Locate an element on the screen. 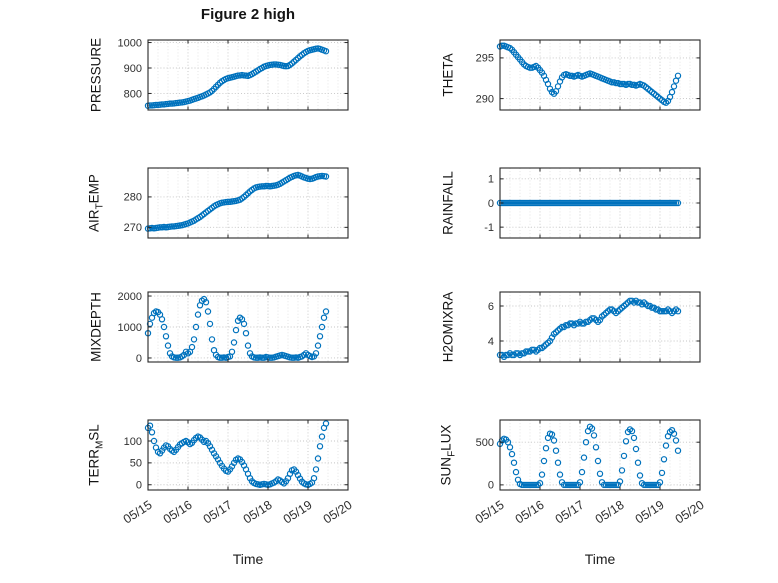  xlabel-time-left: Time is located at coordinates (248, 559).